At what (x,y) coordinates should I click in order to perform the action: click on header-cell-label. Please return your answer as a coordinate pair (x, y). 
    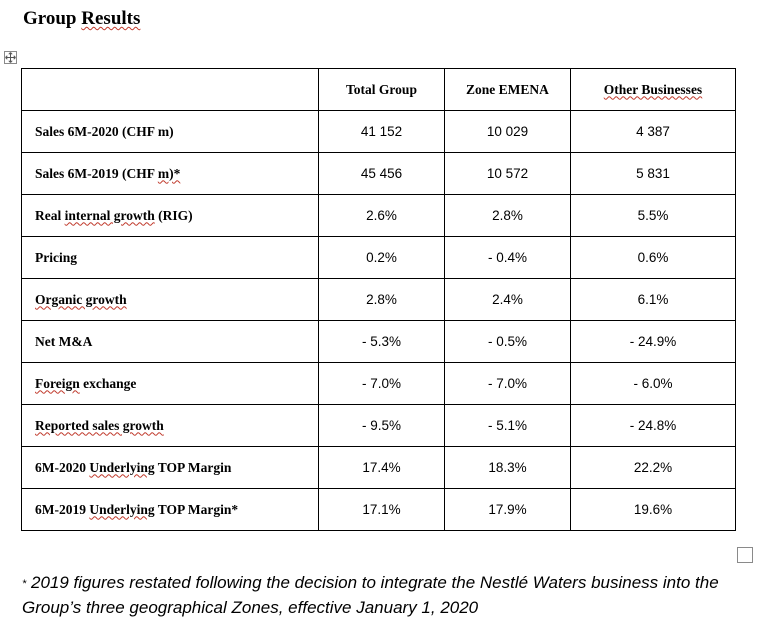
    Looking at the image, I should click on (170, 89).